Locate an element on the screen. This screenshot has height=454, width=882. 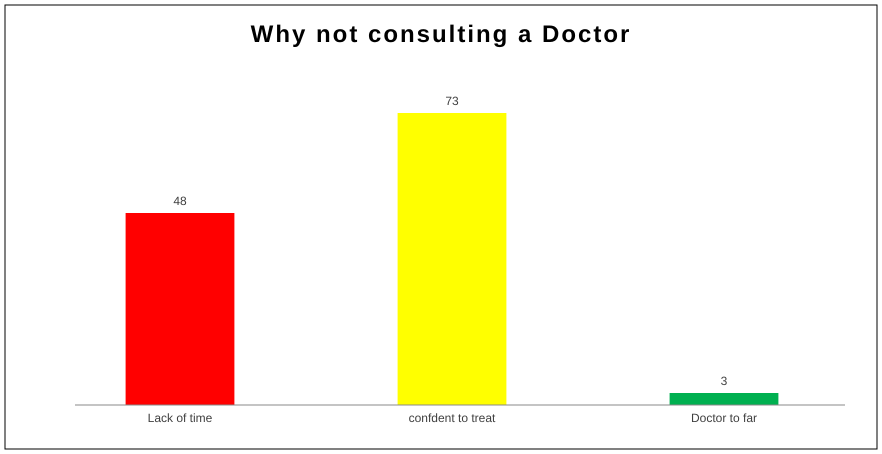
x-tick-label: Doctor to far is located at coordinates (724, 418).